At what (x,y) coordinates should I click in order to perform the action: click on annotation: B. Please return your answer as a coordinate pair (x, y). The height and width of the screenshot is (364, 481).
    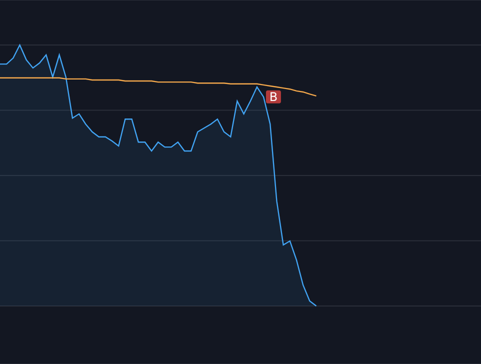
    Looking at the image, I should click on (273, 97).